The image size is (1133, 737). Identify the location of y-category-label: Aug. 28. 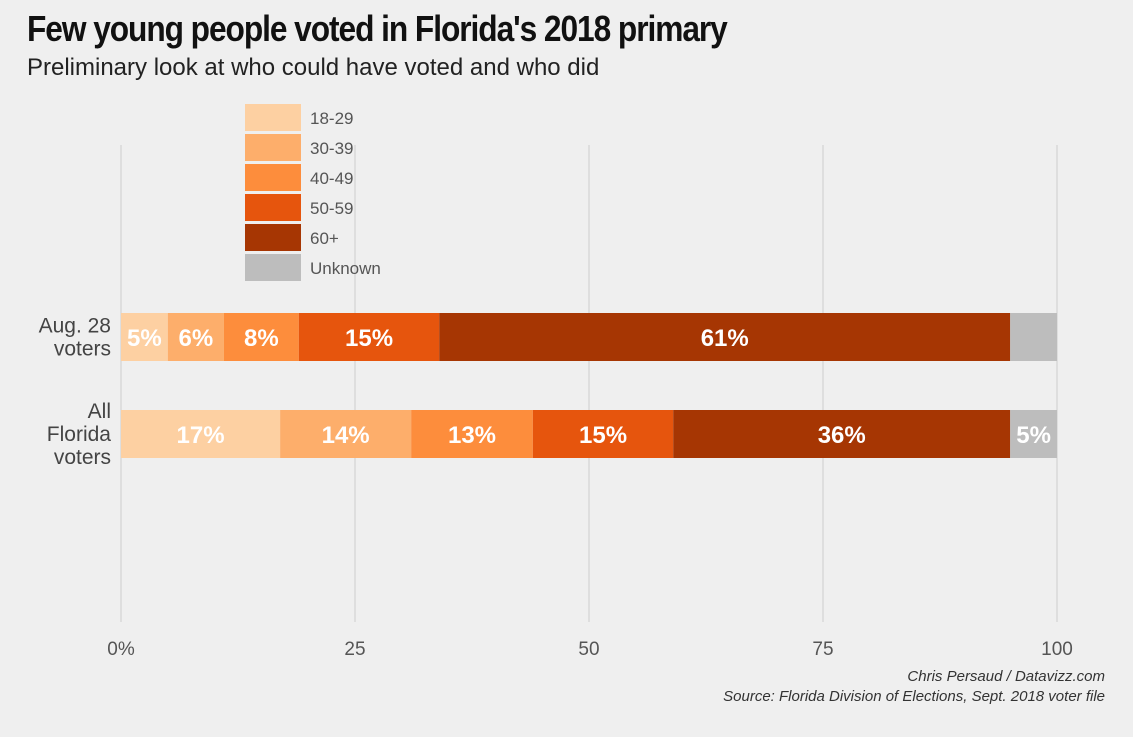
(75, 326).